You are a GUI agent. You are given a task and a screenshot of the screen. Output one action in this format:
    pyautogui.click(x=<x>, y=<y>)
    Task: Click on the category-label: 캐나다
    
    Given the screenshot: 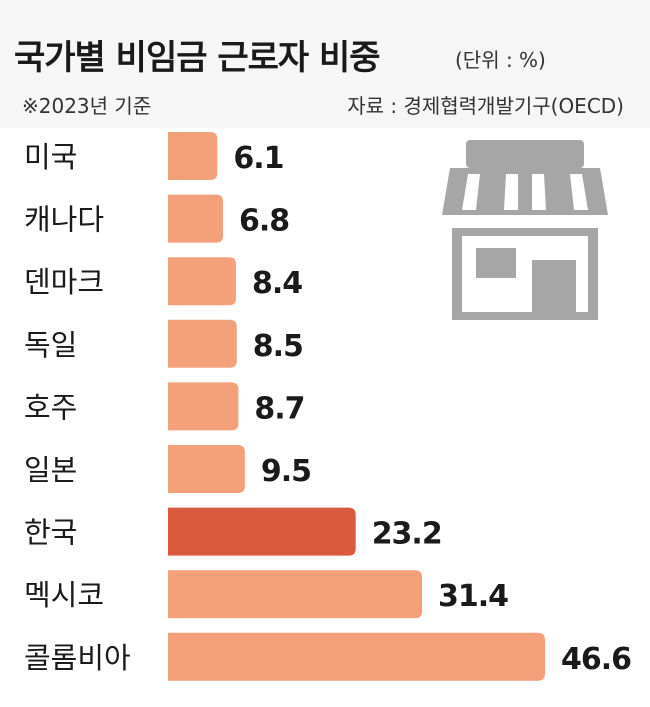 What is the action you would take?
    pyautogui.click(x=64, y=220)
    